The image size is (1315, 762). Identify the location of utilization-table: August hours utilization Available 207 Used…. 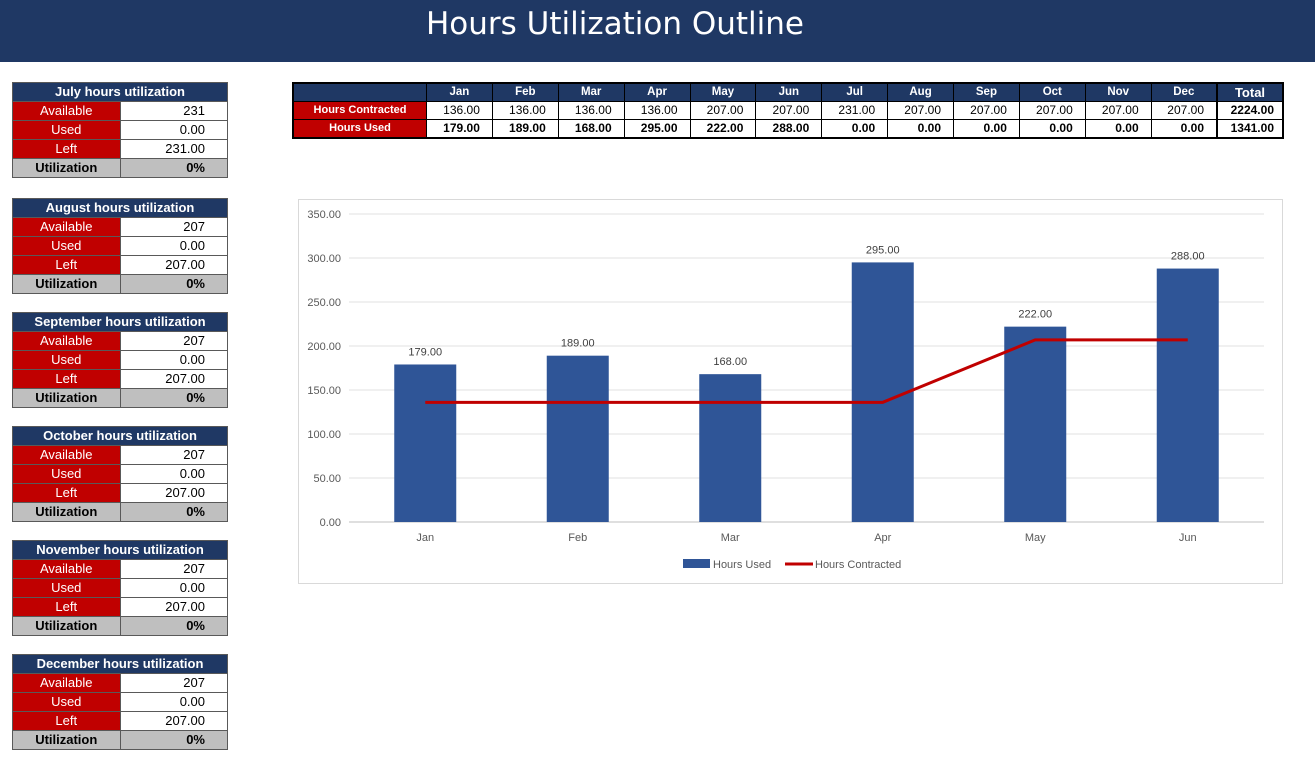
(120, 246).